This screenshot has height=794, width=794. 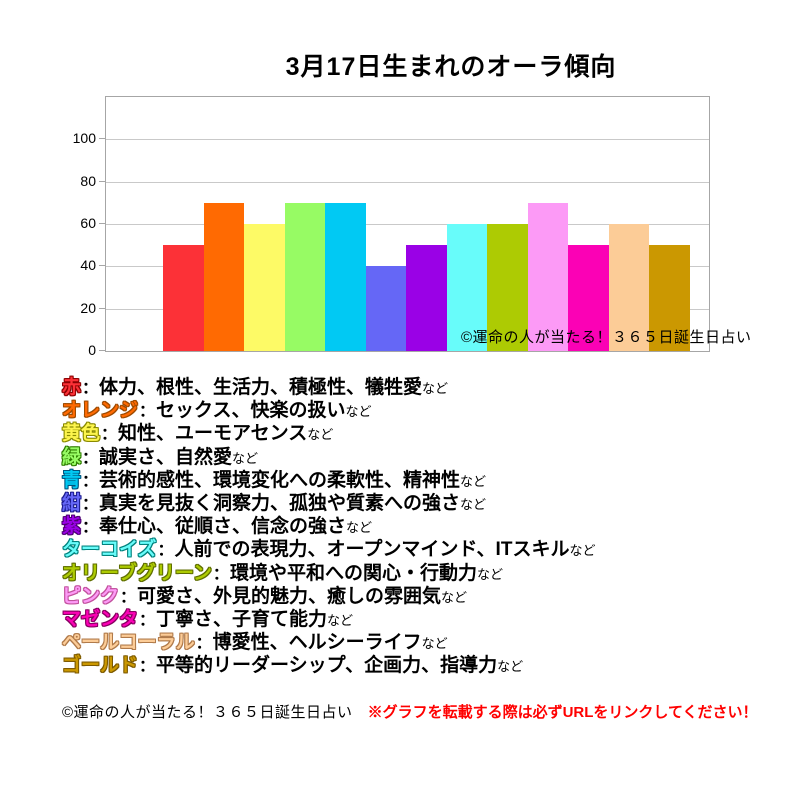 I want to click on y-axis-tick-label: 0, so click(x=92, y=350).